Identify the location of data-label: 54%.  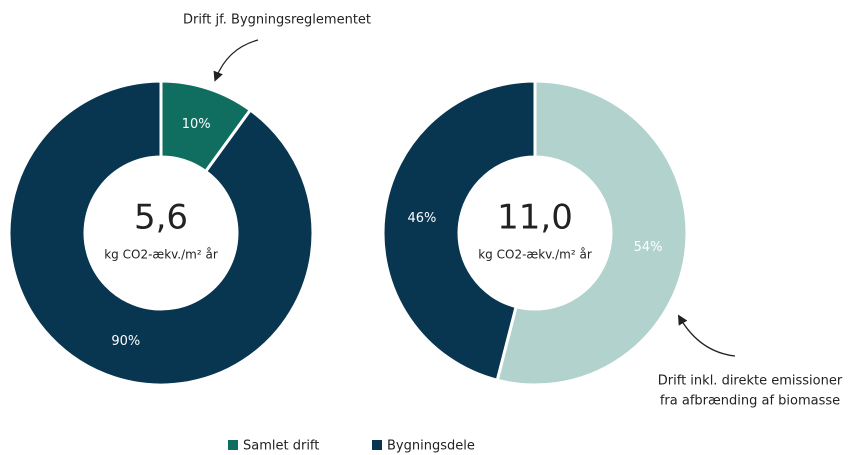
(648, 247).